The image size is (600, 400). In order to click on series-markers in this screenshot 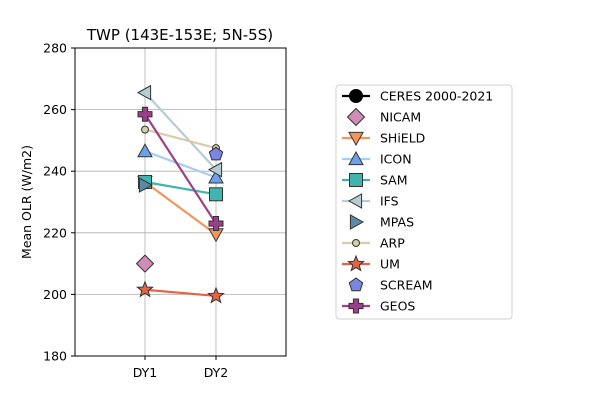, I will do `click(180, 194)`.